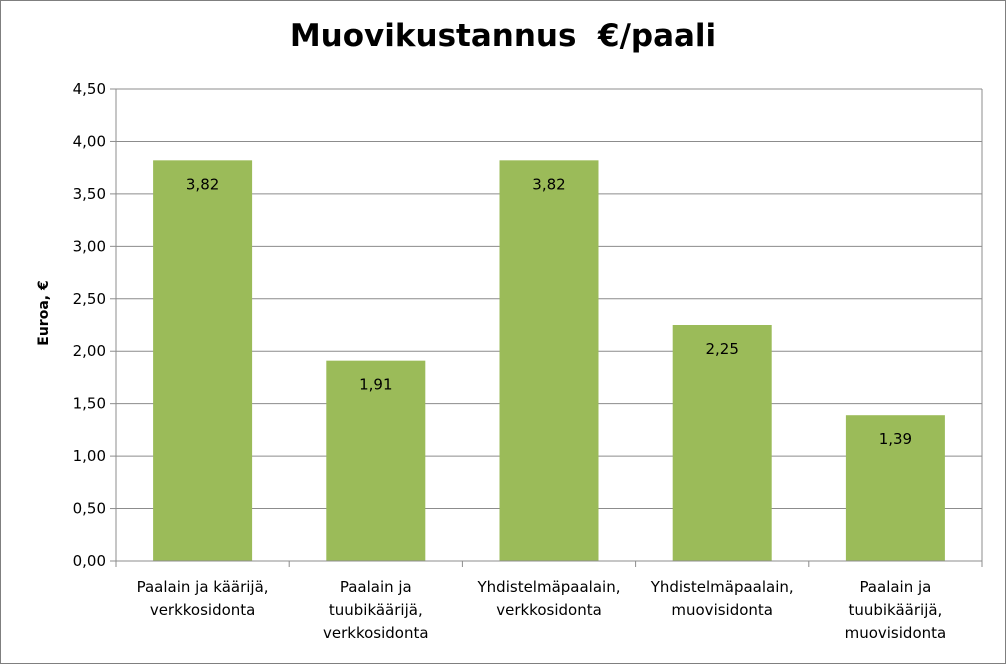 This screenshot has width=1006, height=664. Describe the element at coordinates (203, 598) in the screenshot. I see `category-label: Paalain ja kääriјä, verkkosidonta` at that location.